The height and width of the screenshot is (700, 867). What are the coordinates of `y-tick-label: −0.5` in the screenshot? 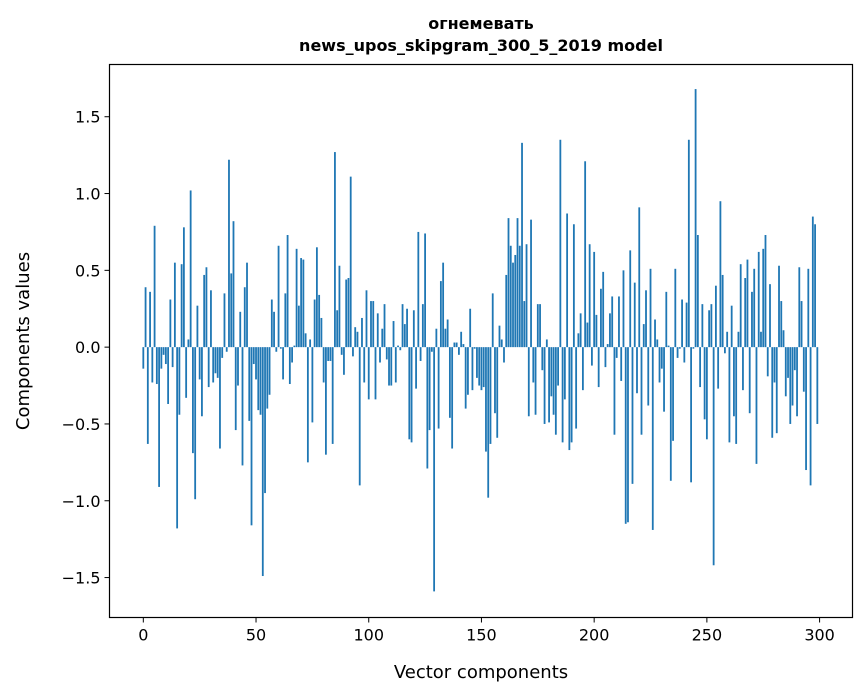 It's located at (81, 424).